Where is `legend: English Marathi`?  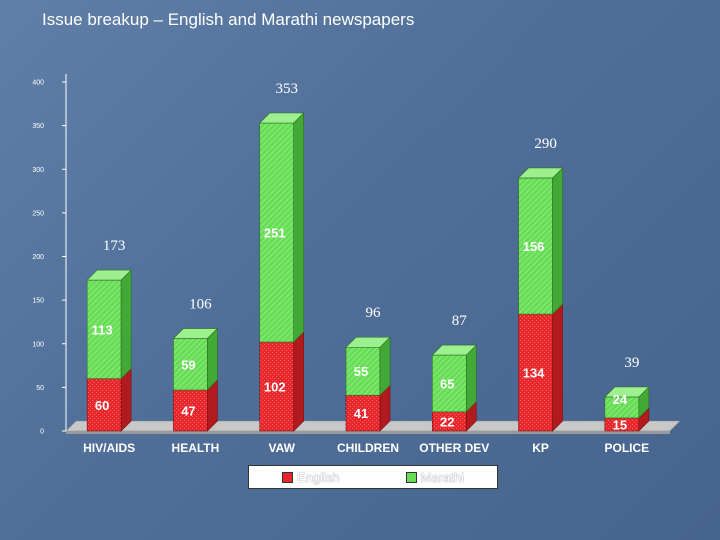
legend: English Marathi is located at coordinates (373, 477).